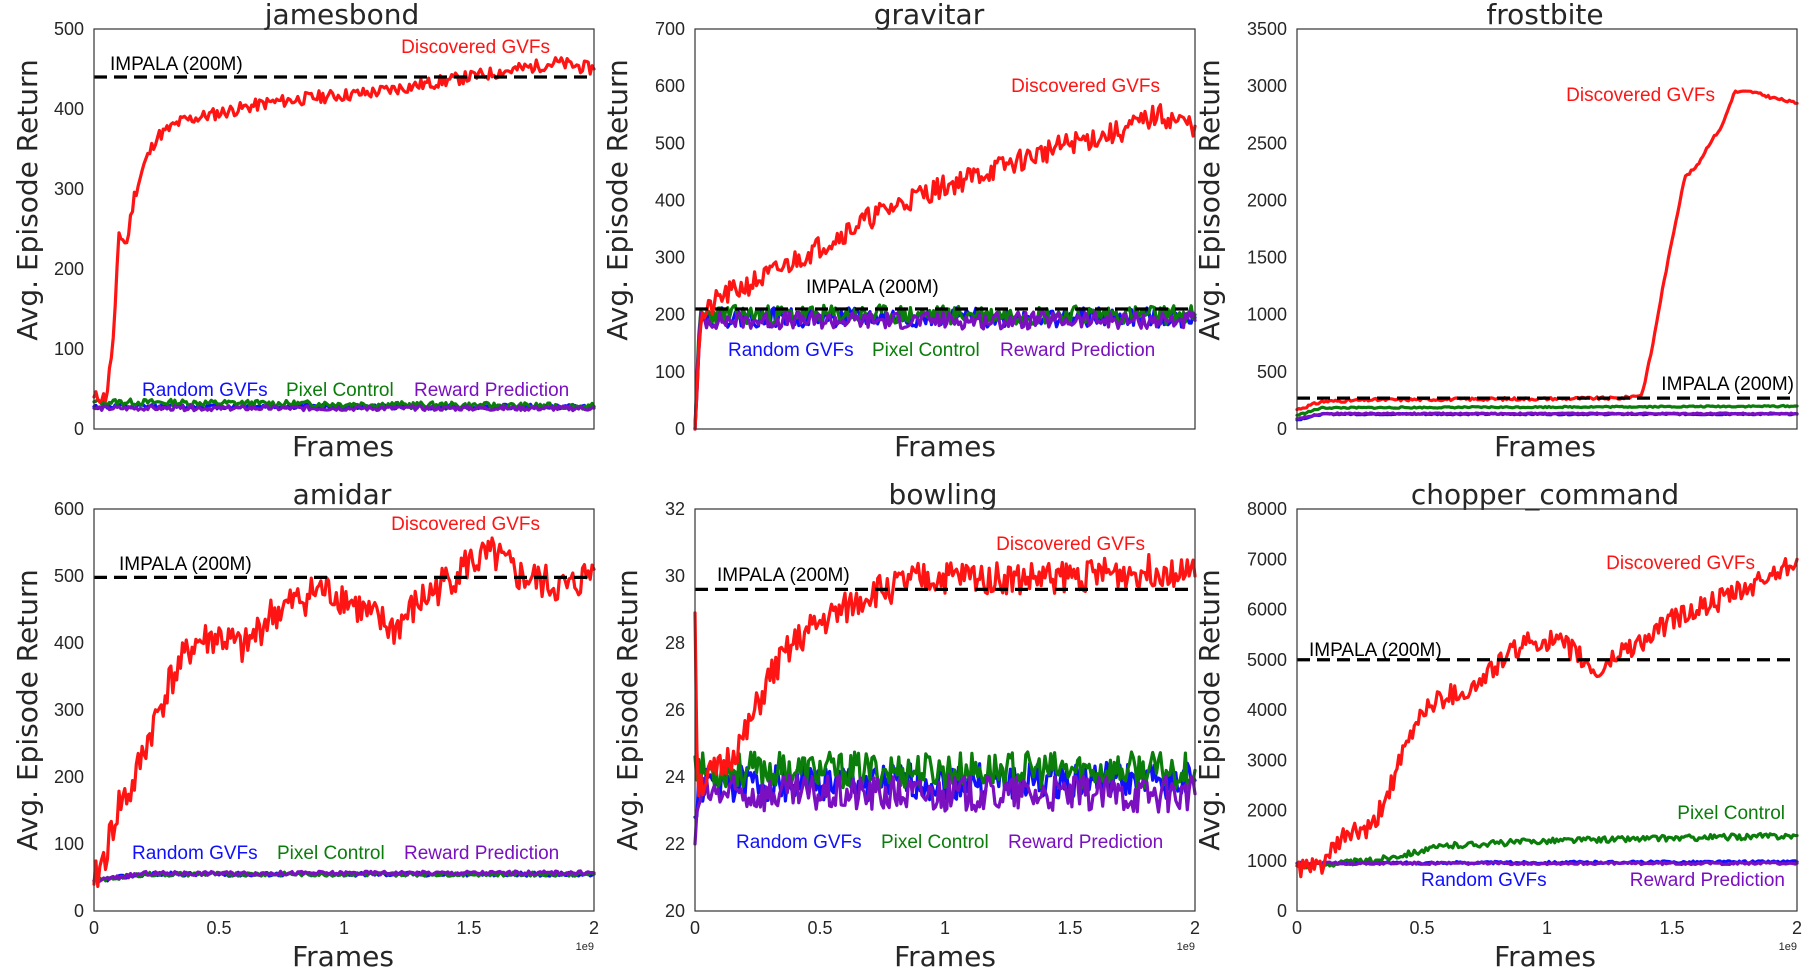 The image size is (1814, 977). I want to click on y-tick-label: 5000, so click(1267, 660).